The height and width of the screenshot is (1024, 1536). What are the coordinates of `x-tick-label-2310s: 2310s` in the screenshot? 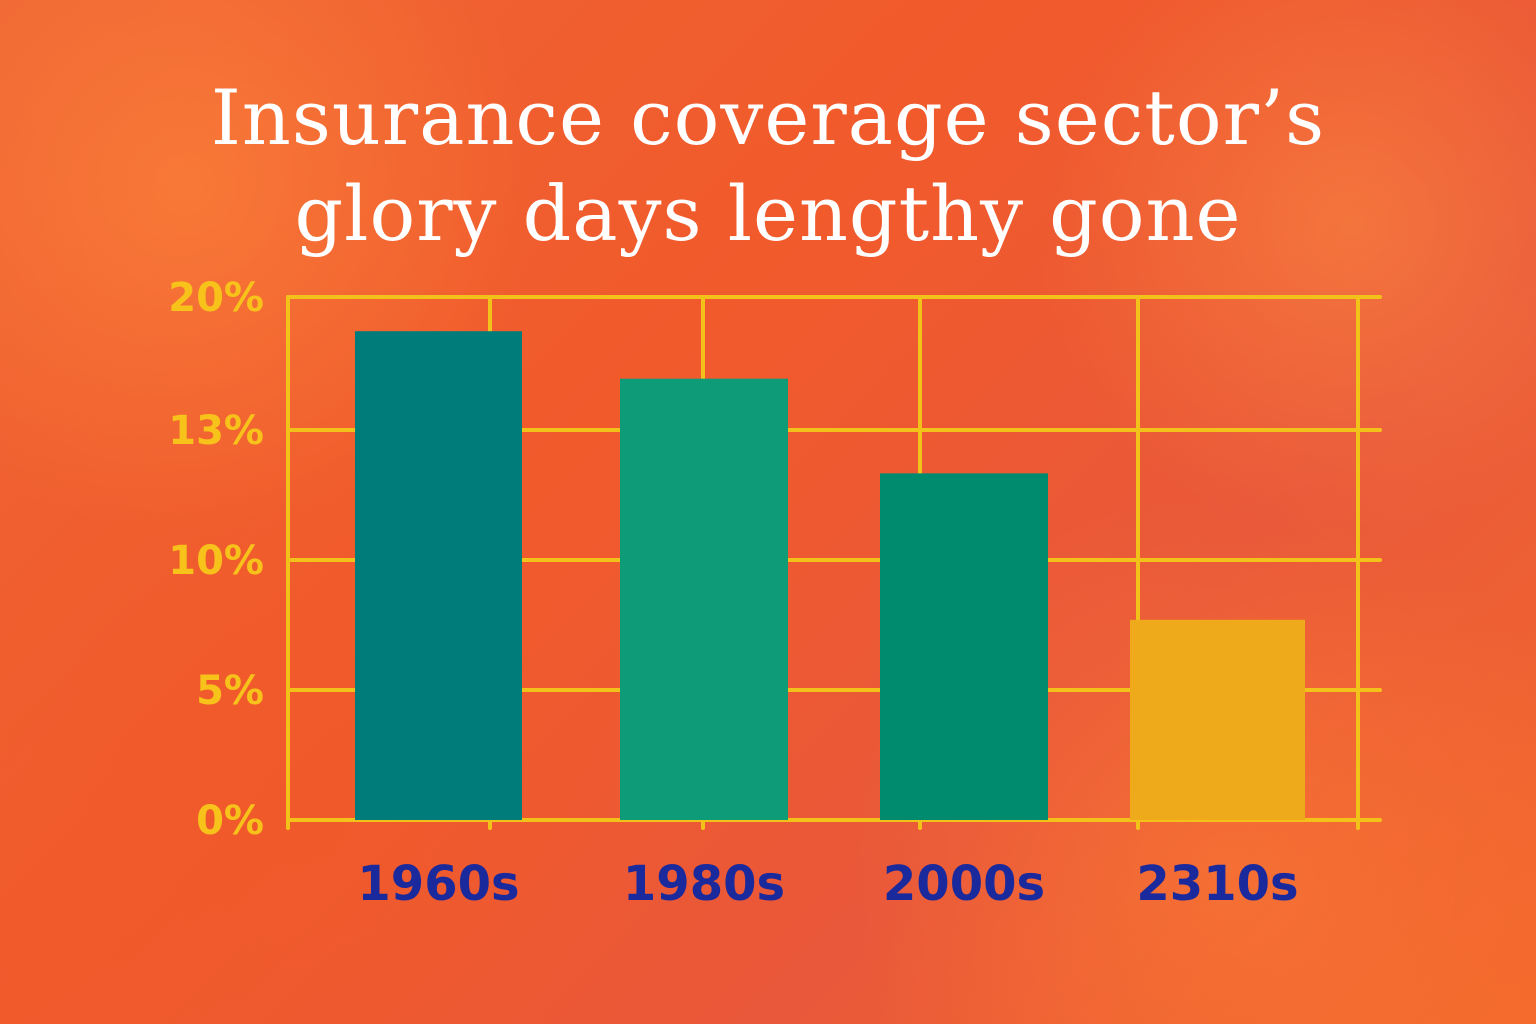 It's located at (1217, 884).